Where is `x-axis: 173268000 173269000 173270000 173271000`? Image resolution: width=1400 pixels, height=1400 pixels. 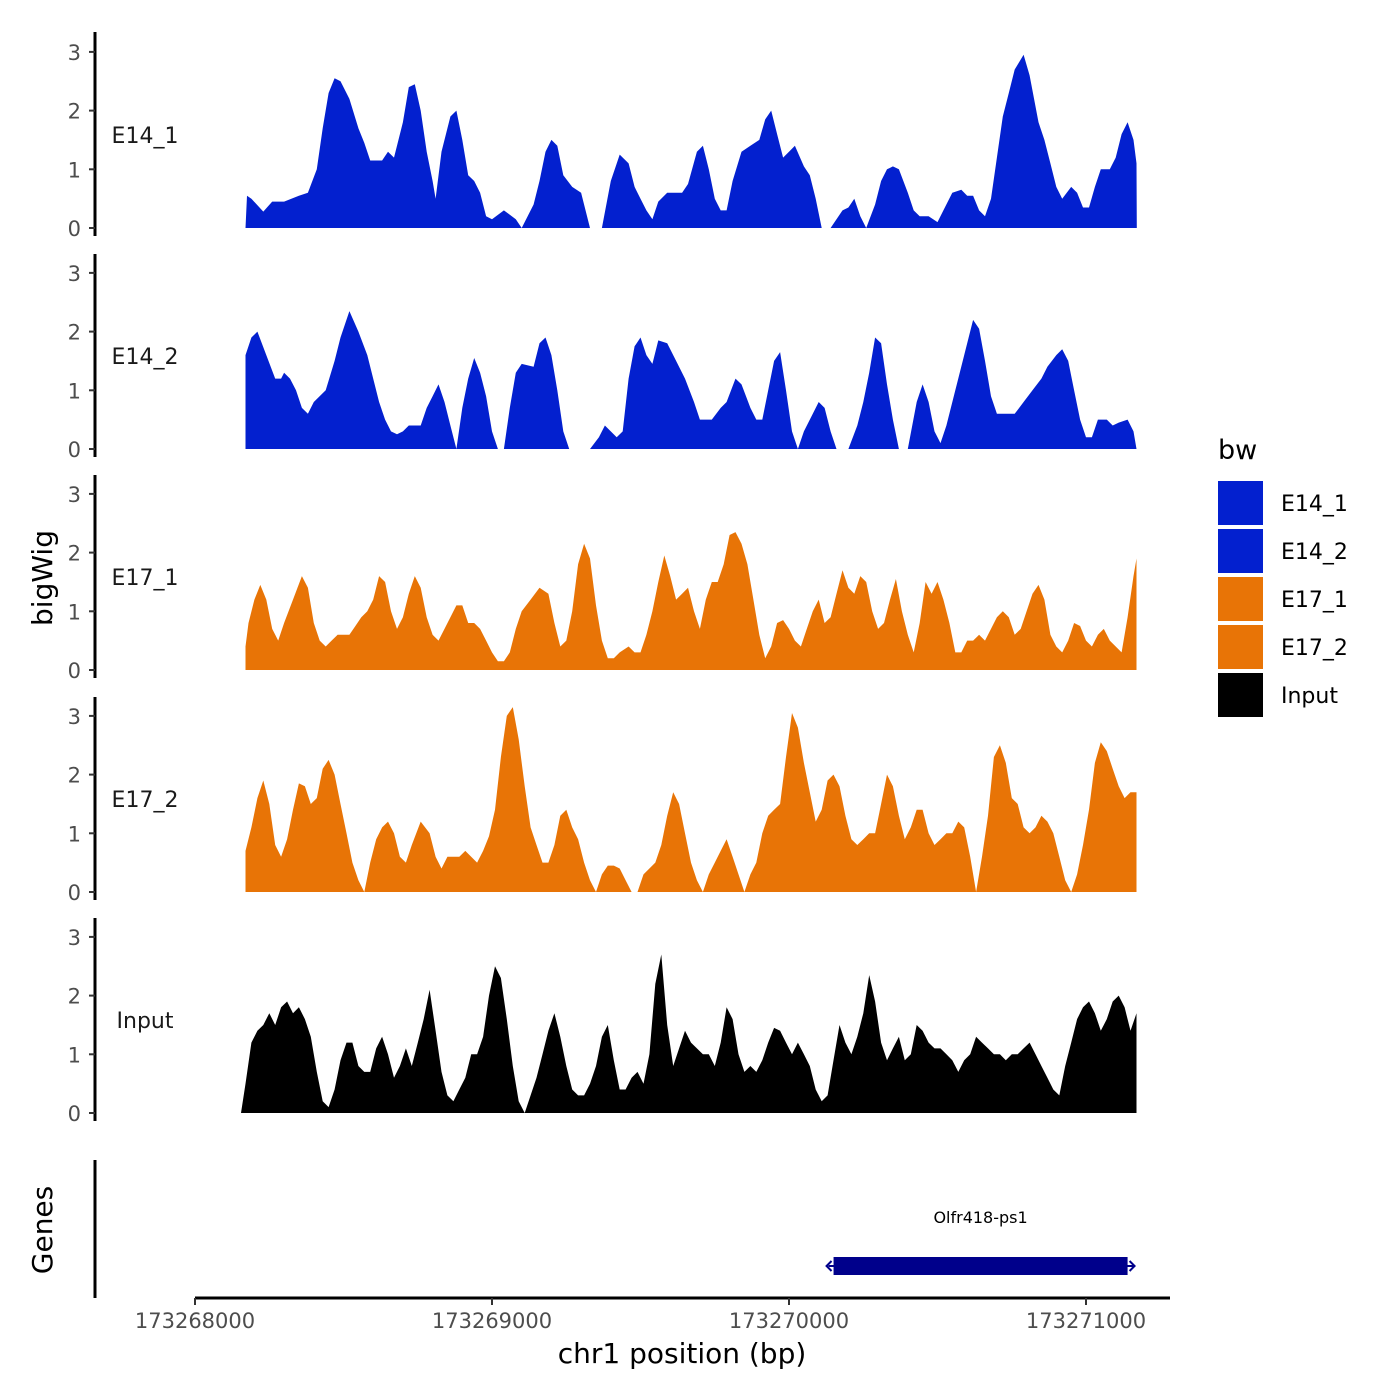
x-axis: 173268000 173269000 173270000 173271000 is located at coordinates (652, 1314).